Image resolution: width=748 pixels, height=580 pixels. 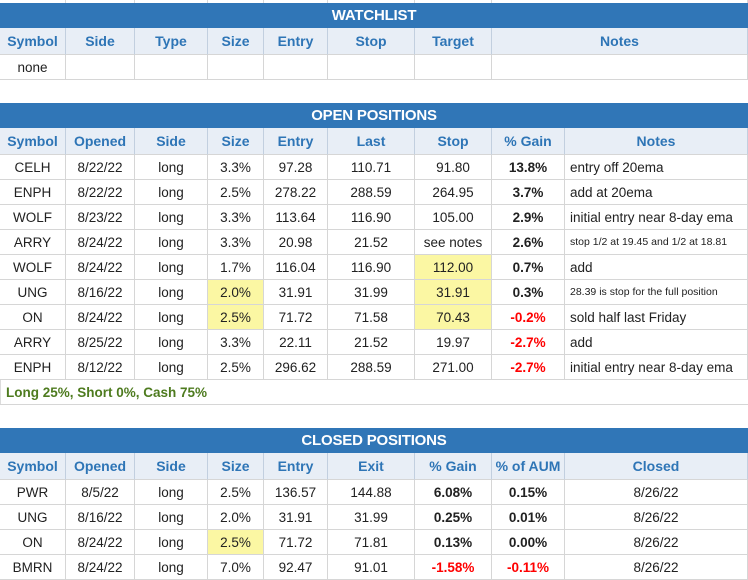 I want to click on cell-exit: 31.99, so click(x=371, y=517).